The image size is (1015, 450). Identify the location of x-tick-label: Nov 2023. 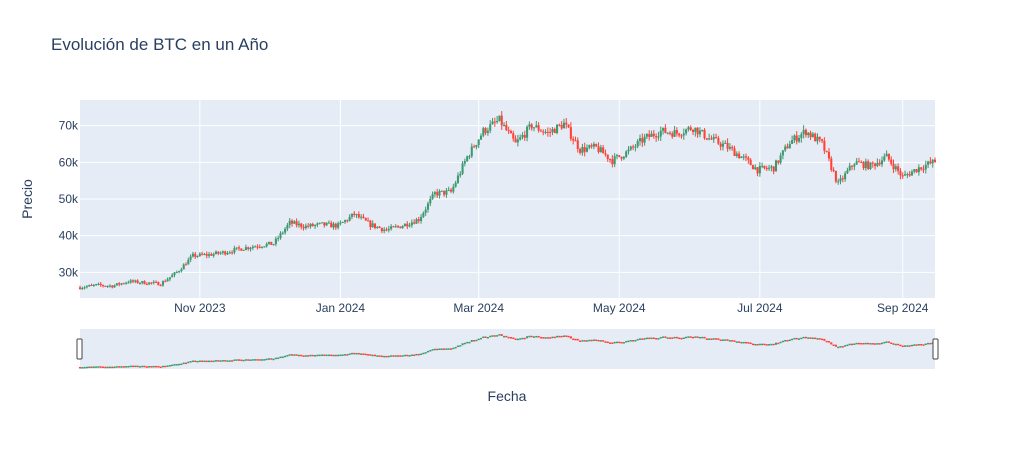
(200, 308).